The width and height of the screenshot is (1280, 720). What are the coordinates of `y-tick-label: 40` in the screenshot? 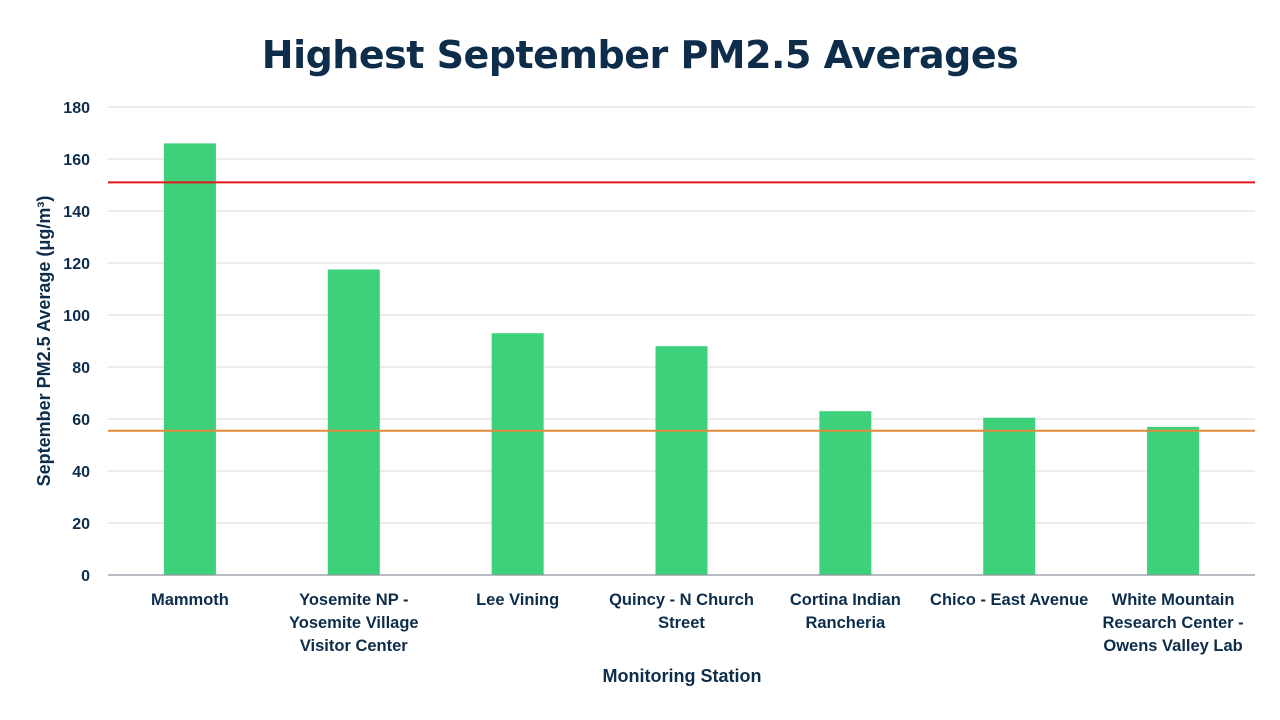 It's located at (81, 472).